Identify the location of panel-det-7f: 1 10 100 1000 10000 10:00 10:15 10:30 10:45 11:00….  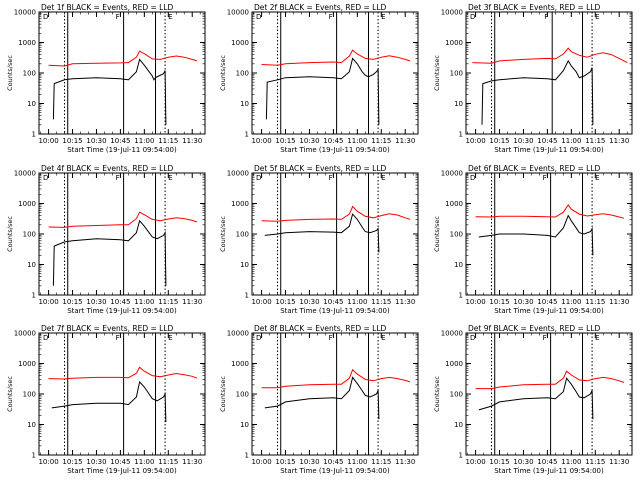
(106, 399).